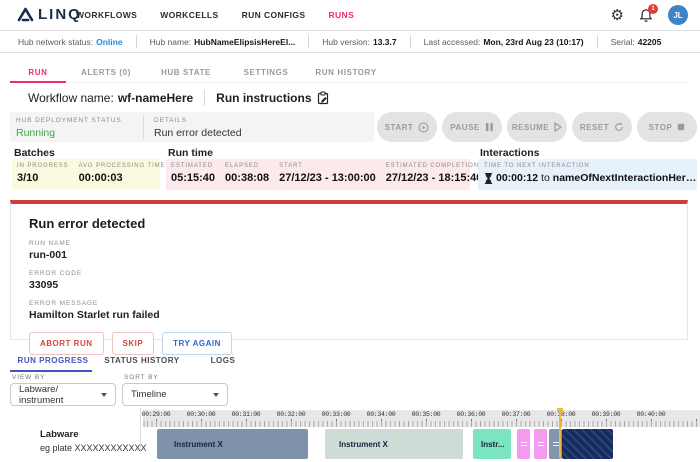 This screenshot has height=462, width=700. Describe the element at coordinates (192, 166) in the screenshot. I see `estimated-label: ESTIMATED` at that location.